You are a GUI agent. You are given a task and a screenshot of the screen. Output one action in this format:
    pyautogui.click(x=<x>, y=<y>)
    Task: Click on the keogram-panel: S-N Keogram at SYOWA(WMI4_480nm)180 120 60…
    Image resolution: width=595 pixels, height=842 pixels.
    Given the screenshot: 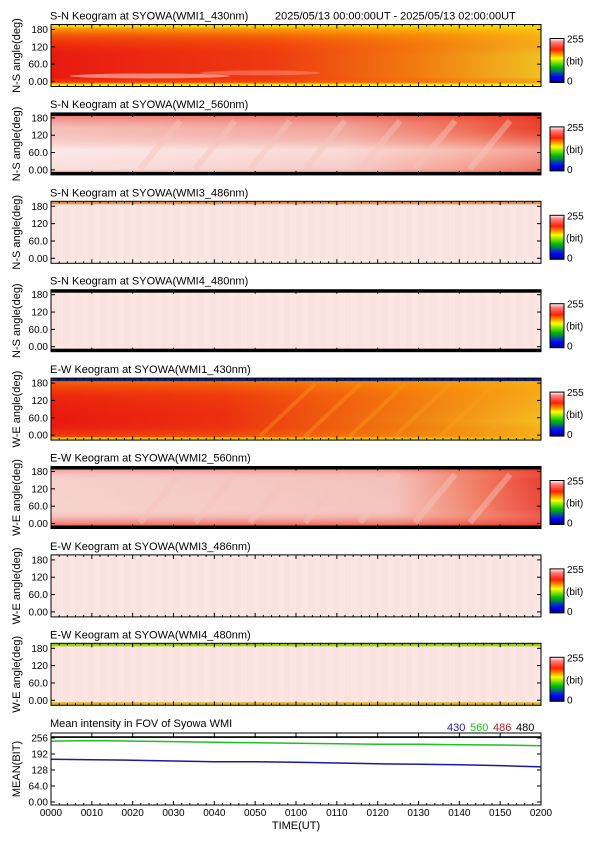 What is the action you would take?
    pyautogui.click(x=297, y=317)
    